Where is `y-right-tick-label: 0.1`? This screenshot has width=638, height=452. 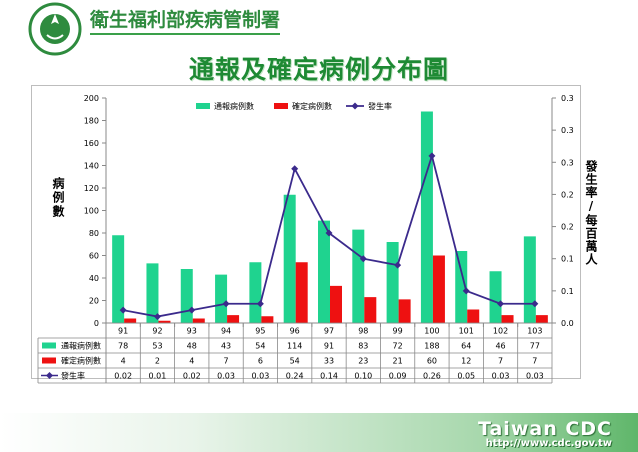 y-right-tick-label: 0.1 is located at coordinates (567, 291).